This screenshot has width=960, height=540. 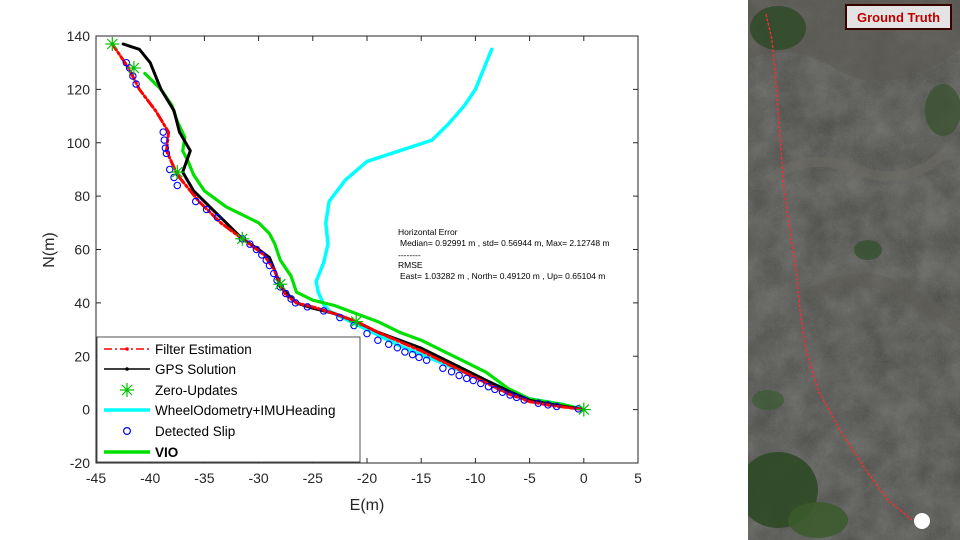 I want to click on asterisk-icon, so click(x=127, y=390).